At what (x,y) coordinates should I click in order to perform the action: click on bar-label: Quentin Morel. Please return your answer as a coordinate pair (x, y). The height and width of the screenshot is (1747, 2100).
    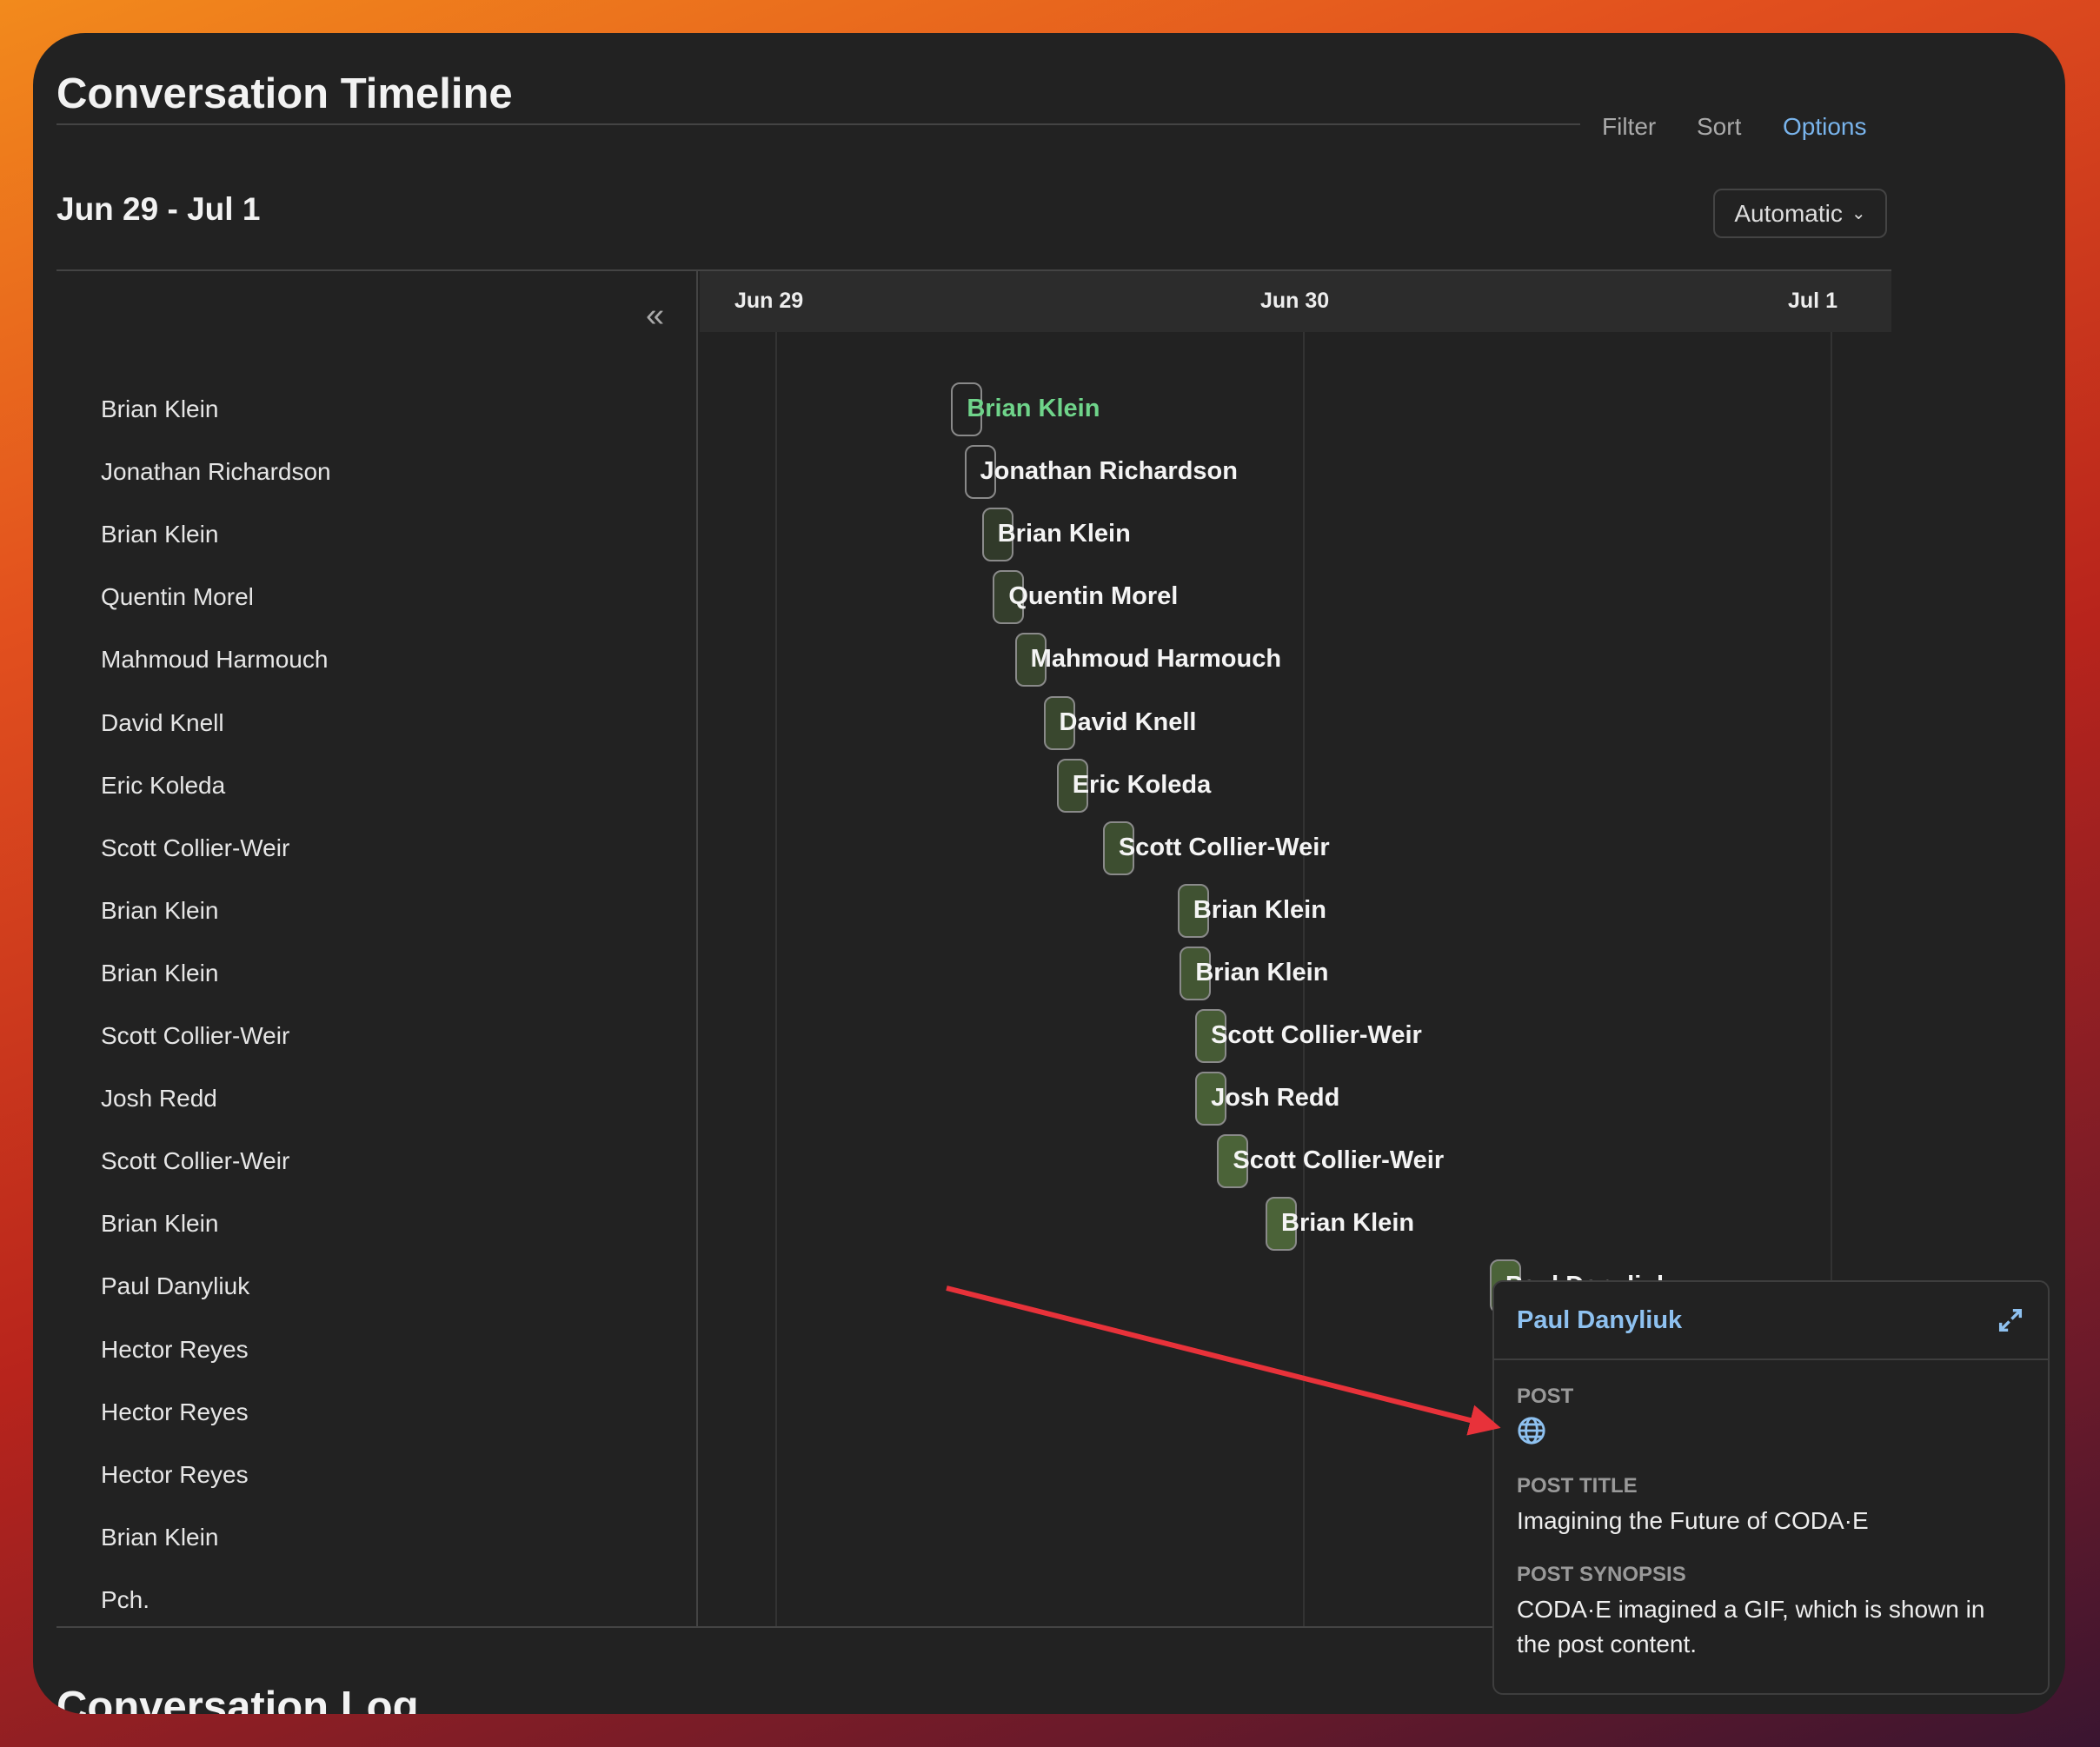
    Looking at the image, I should click on (1093, 596).